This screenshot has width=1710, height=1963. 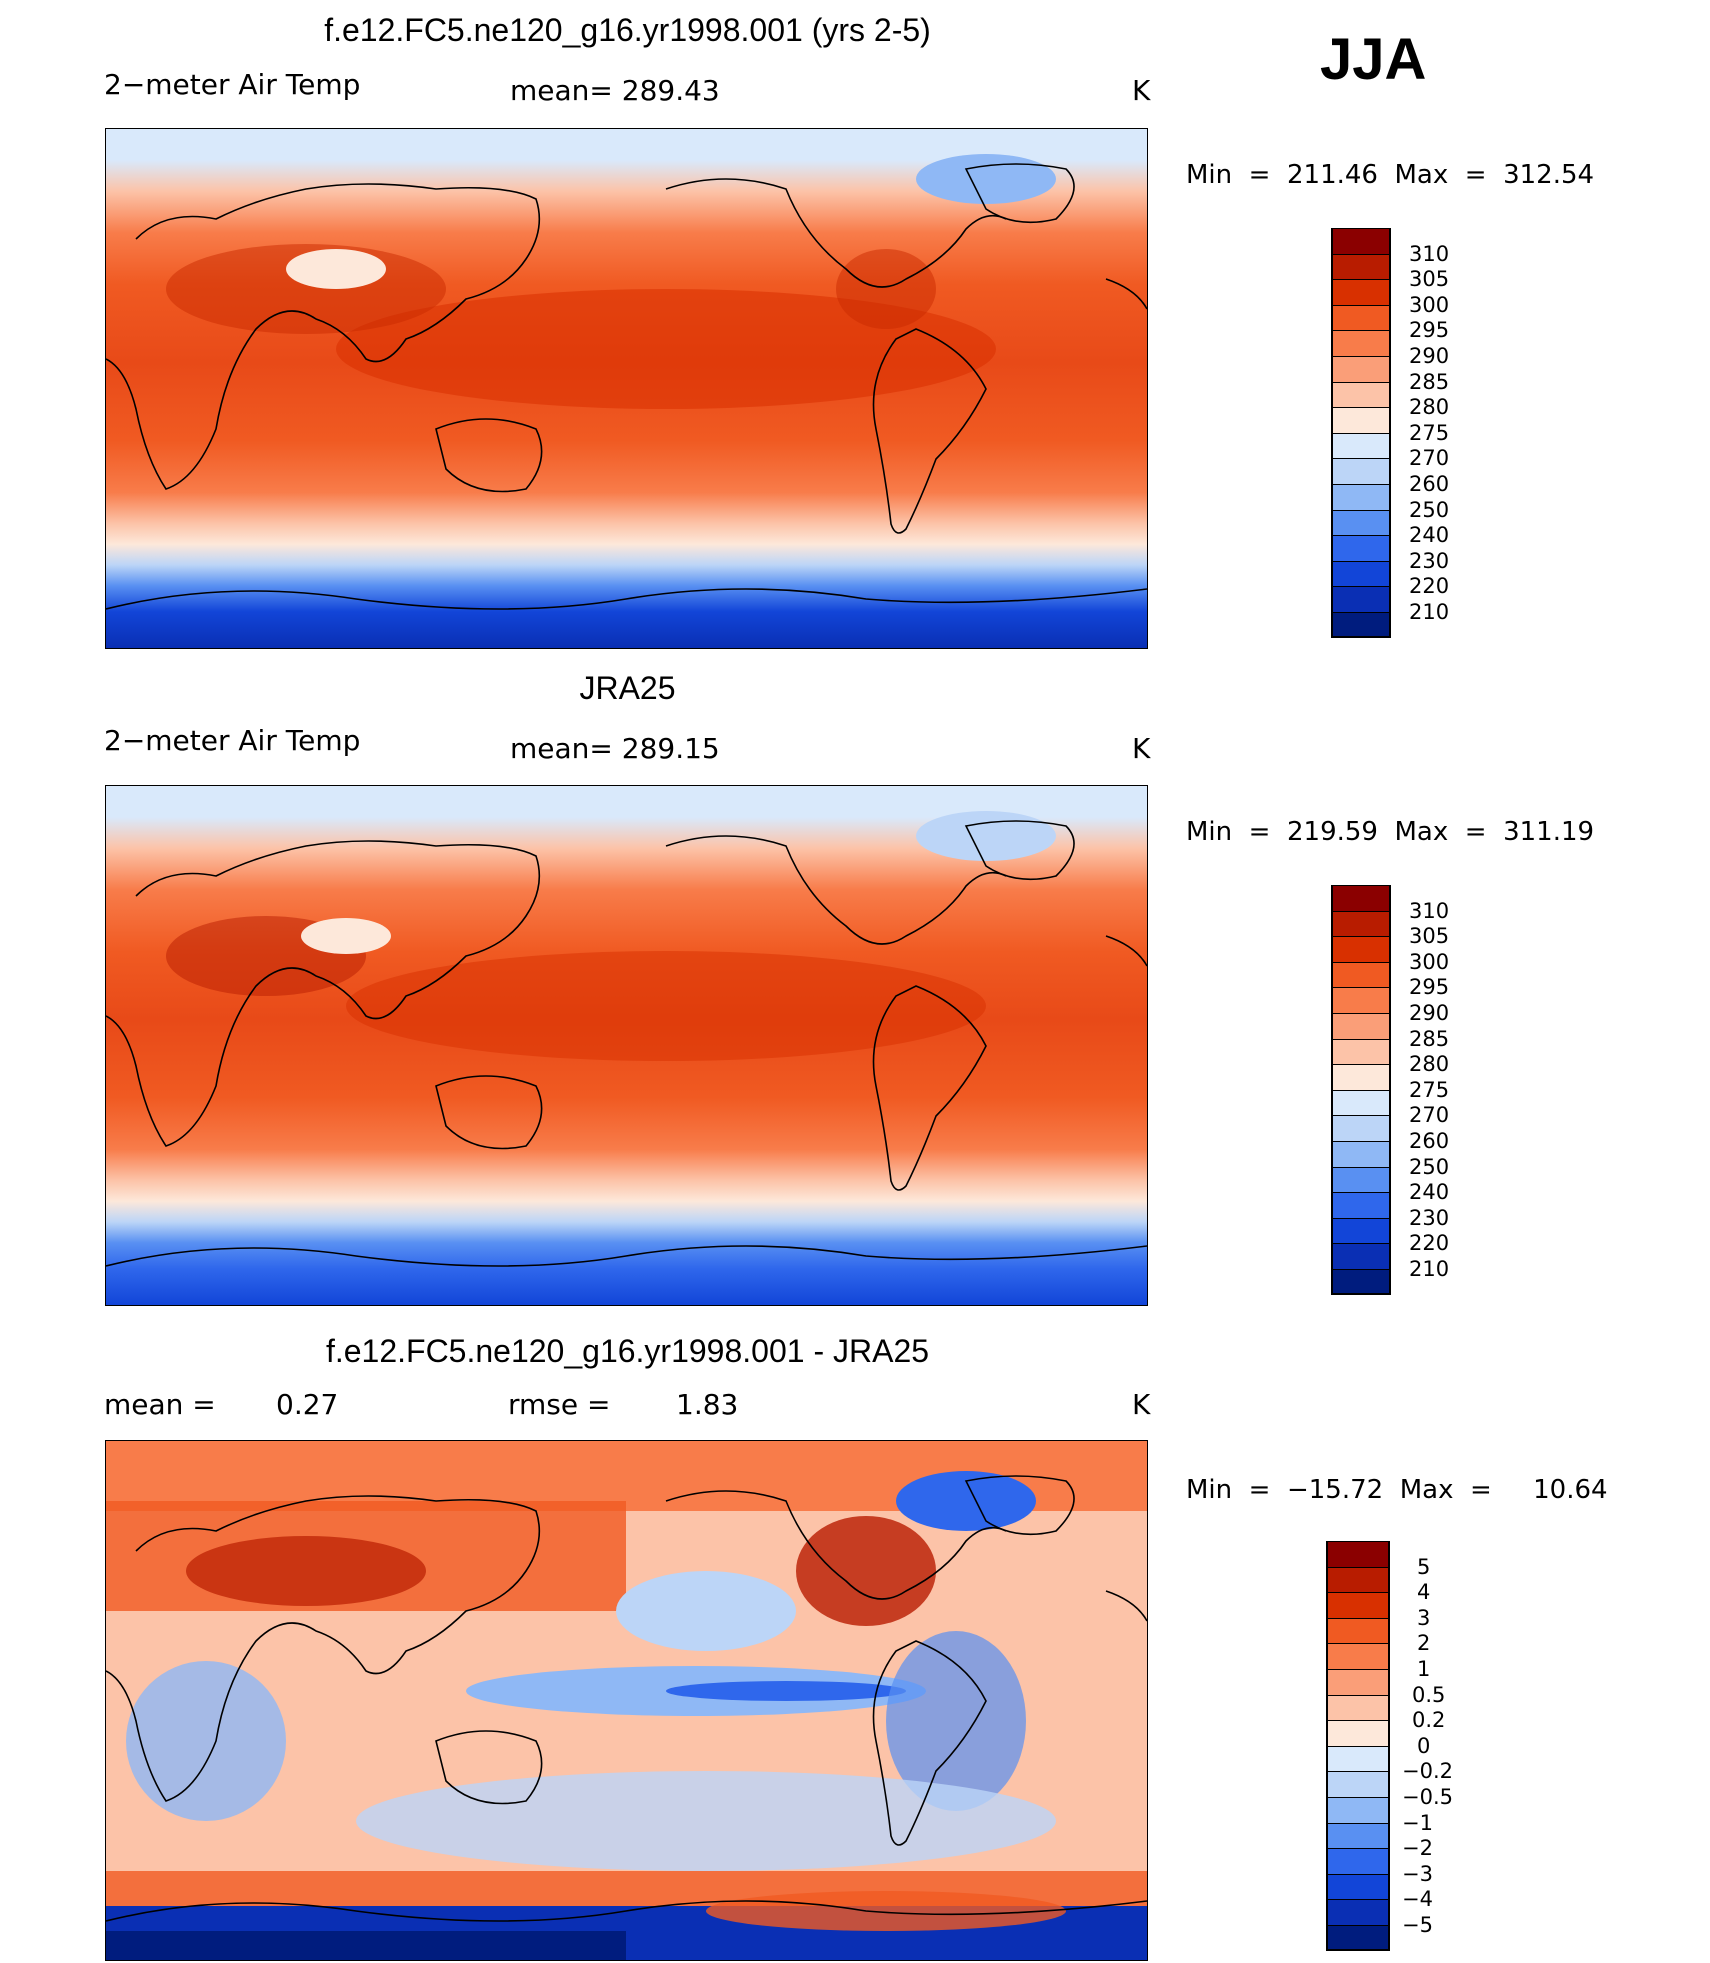 I want to click on colorbar-label: −4, so click(x=1417, y=1899).